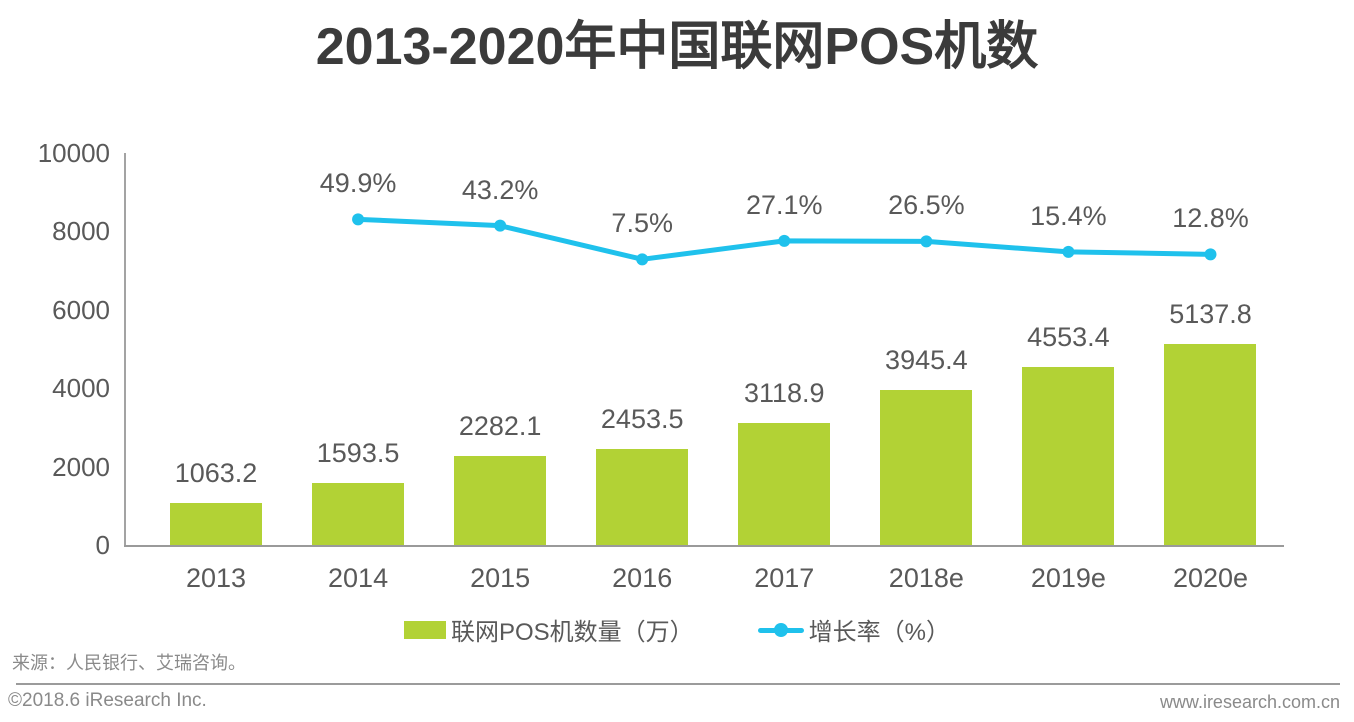  Describe the element at coordinates (125, 350) in the screenshot. I see `y-axis-line` at that location.